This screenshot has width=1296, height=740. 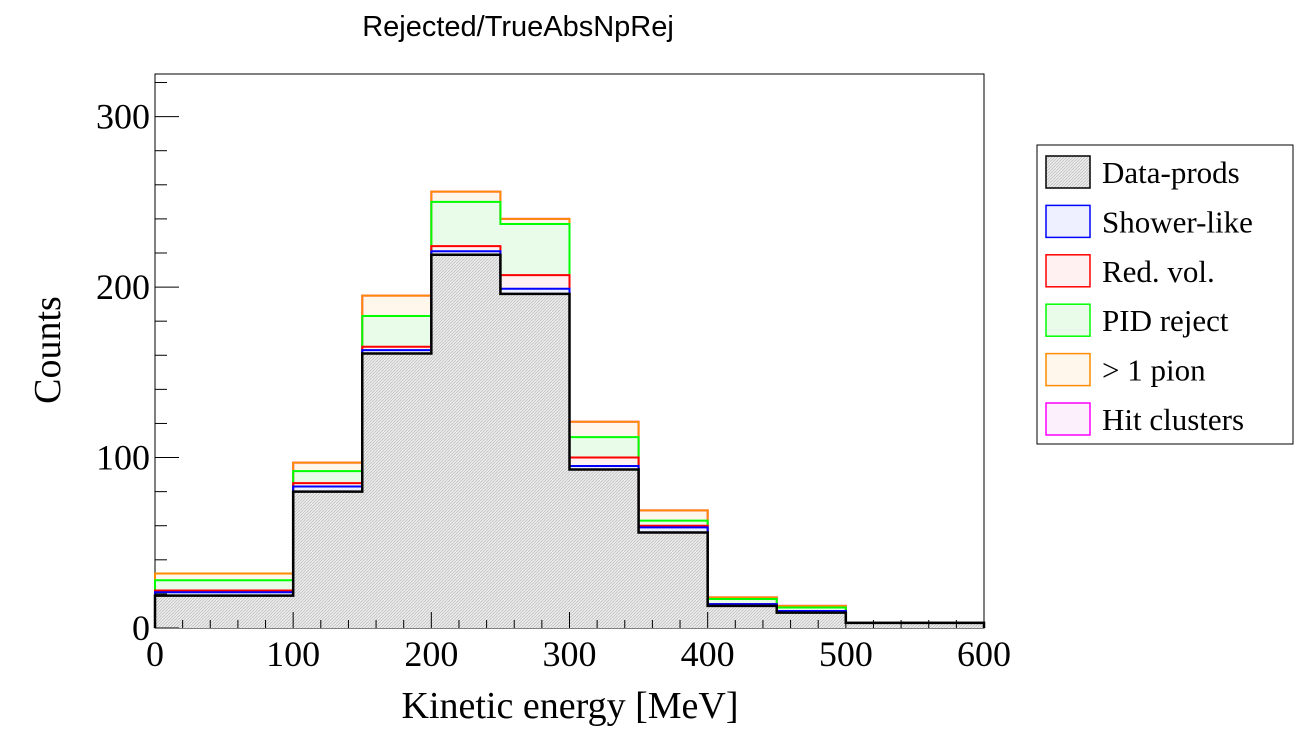 What do you see at coordinates (570, 706) in the screenshot?
I see `x-axis-label: Kinetic energy [MeV]` at bounding box center [570, 706].